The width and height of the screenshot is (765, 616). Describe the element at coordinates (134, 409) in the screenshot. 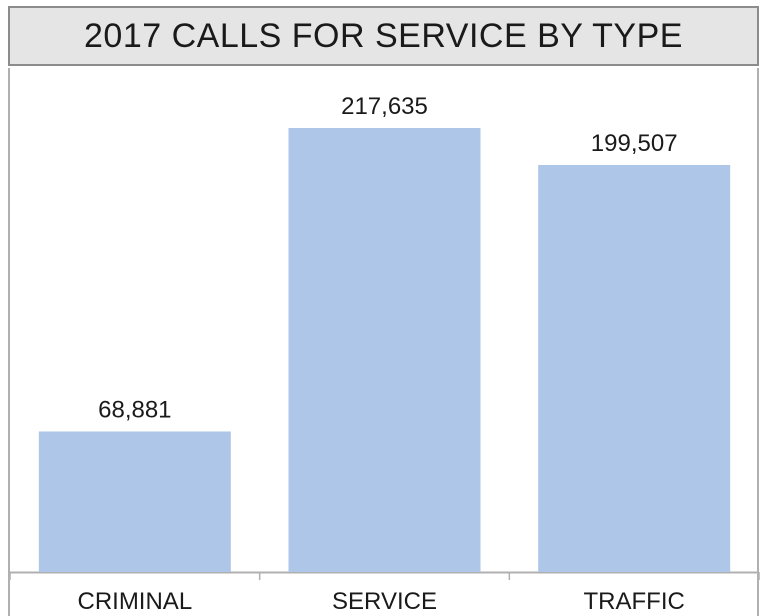

I see `data-label-criminal: 68,881` at that location.